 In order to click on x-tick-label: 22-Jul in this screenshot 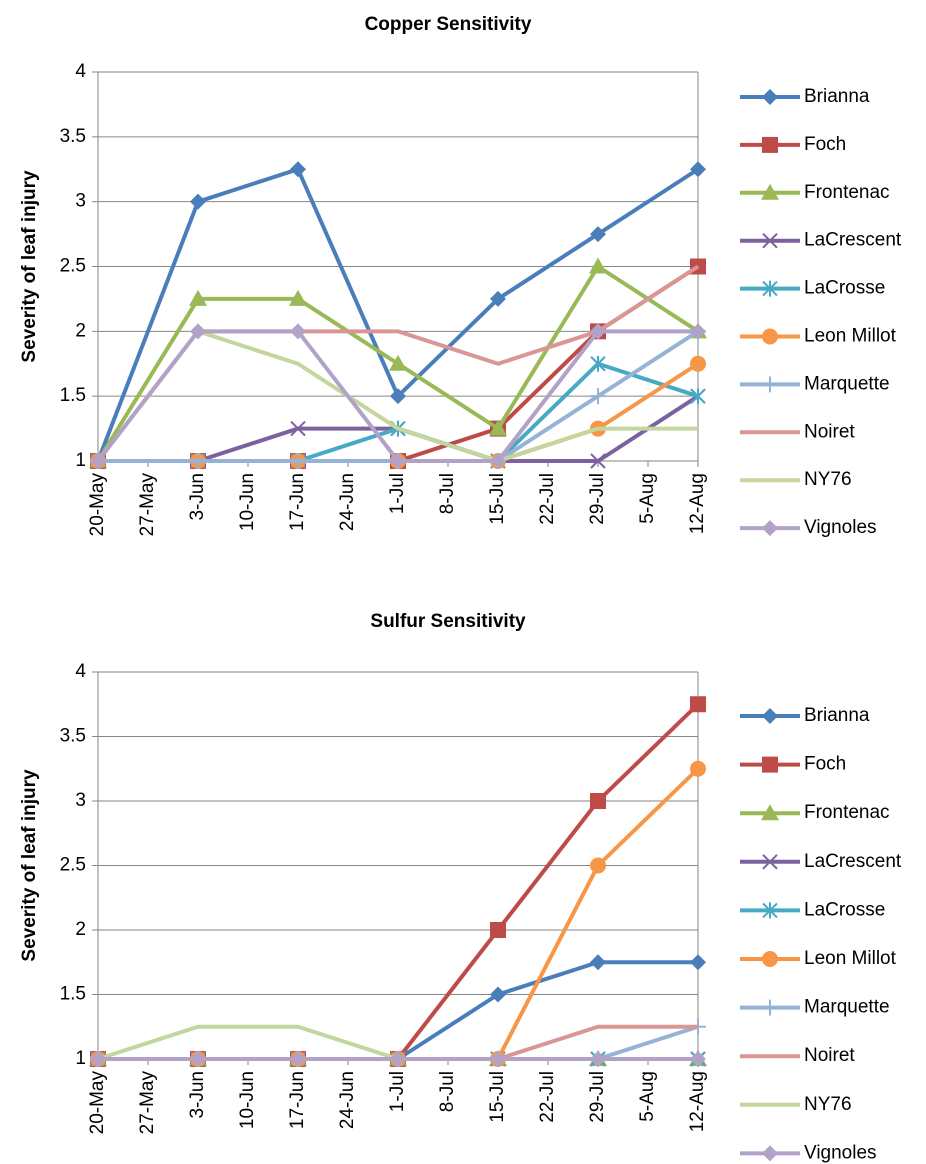, I will do `click(547, 1097)`.